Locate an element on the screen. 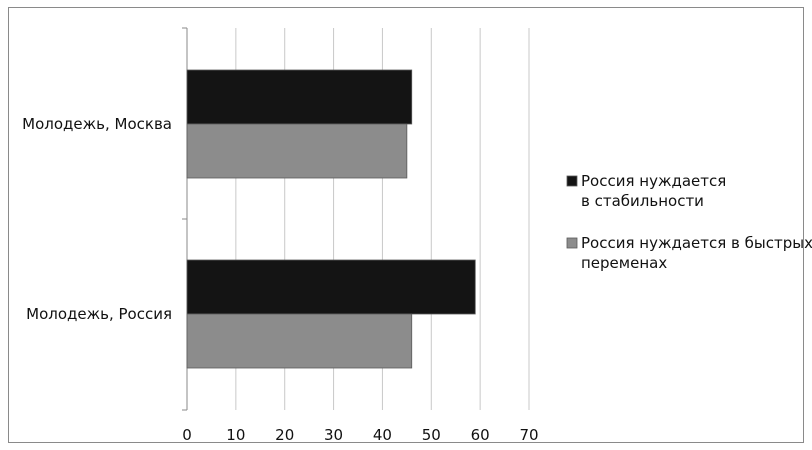 This screenshot has width=812, height=450. legend-label-series-1: в стабильности is located at coordinates (642, 201).